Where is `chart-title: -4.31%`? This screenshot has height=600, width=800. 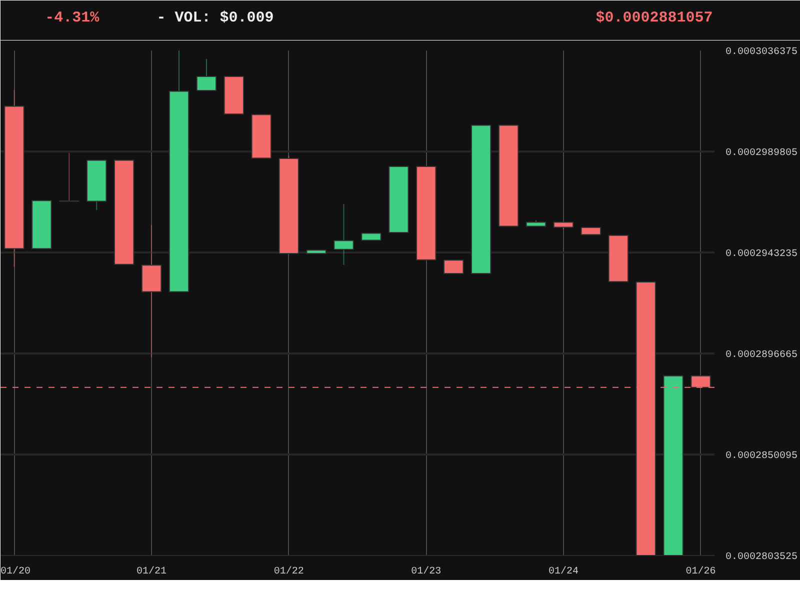 chart-title: -4.31% is located at coordinates (72, 18).